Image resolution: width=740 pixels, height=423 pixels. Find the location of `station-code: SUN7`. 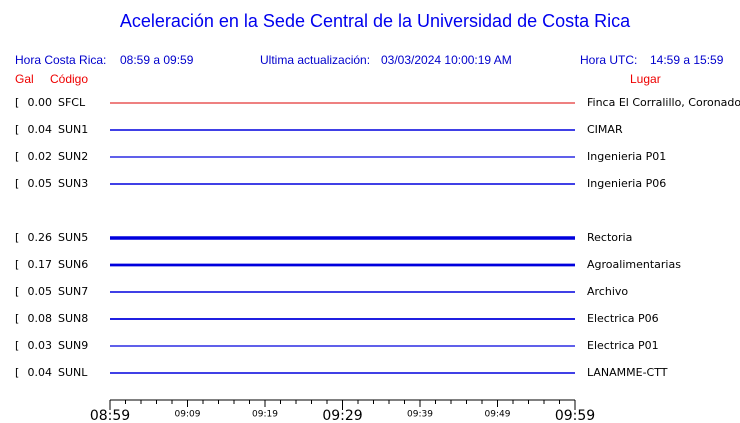

station-code: SUN7 is located at coordinates (73, 291).